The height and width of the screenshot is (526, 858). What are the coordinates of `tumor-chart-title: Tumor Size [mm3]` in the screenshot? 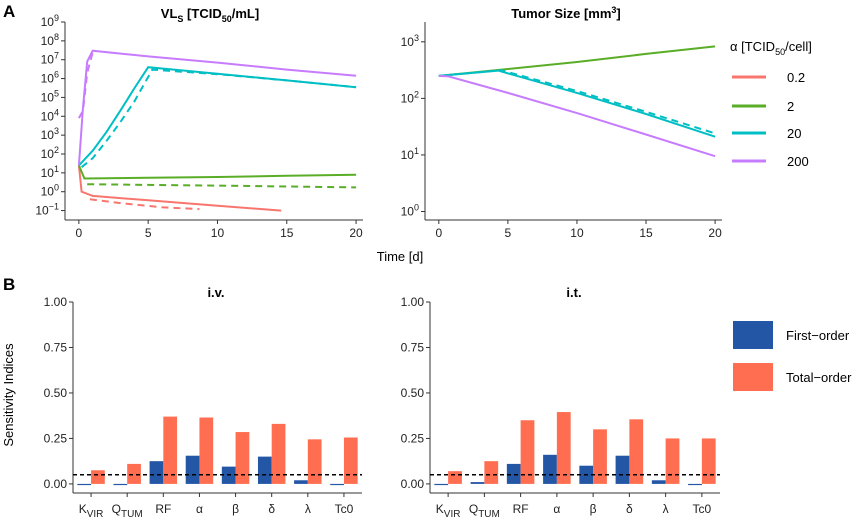 It's located at (566, 13).